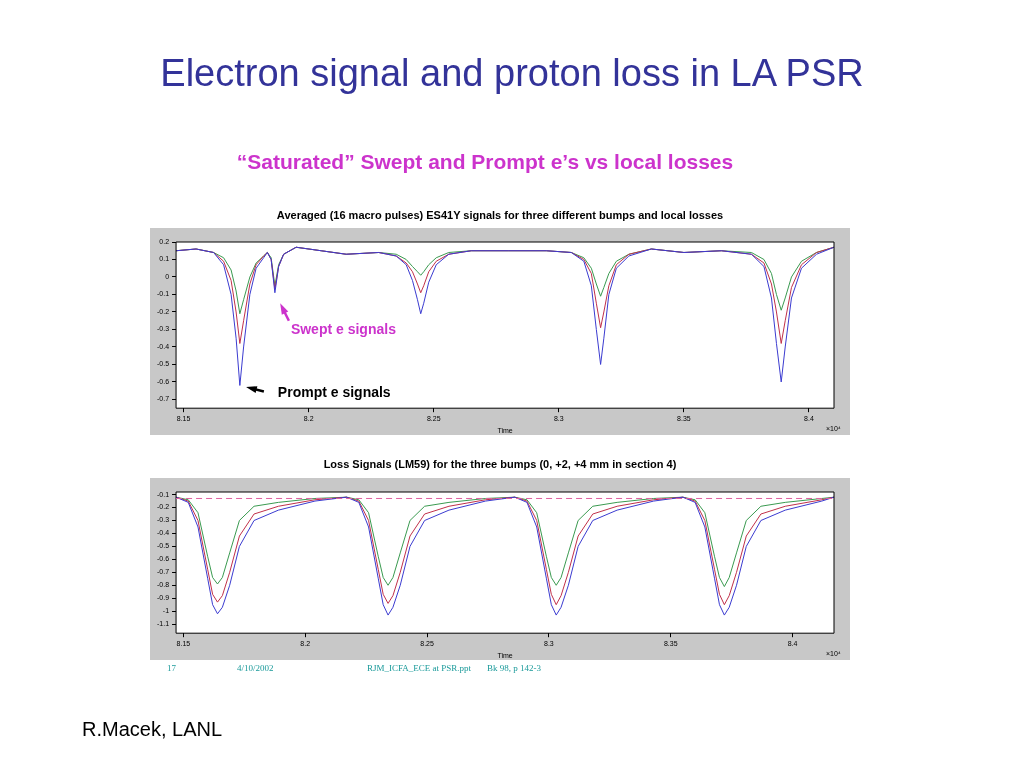 Image resolution: width=1024 pixels, height=768 pixels. Describe the element at coordinates (512, 73) in the screenshot. I see `chart-title: Electron signal and proton loss in LA PSR` at that location.